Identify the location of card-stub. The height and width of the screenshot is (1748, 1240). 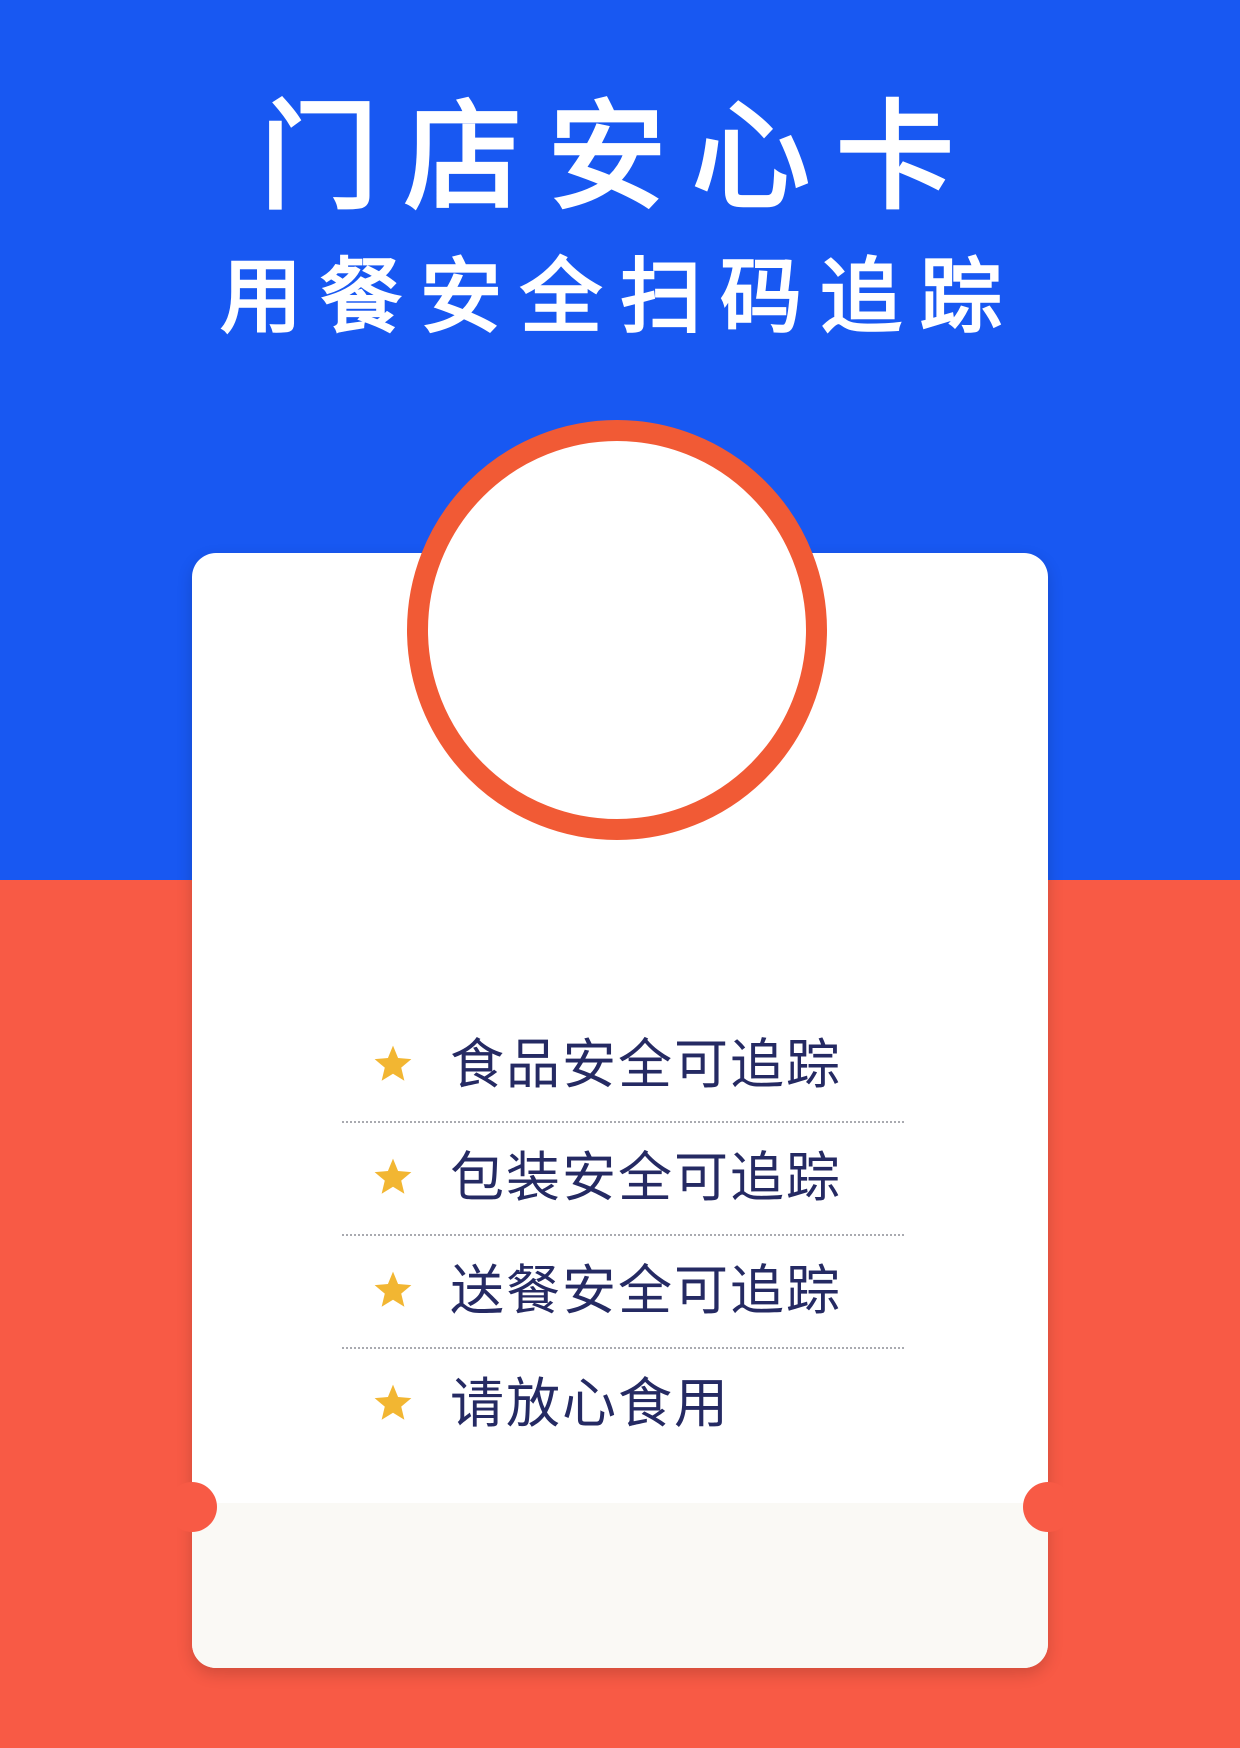
(620, 1585).